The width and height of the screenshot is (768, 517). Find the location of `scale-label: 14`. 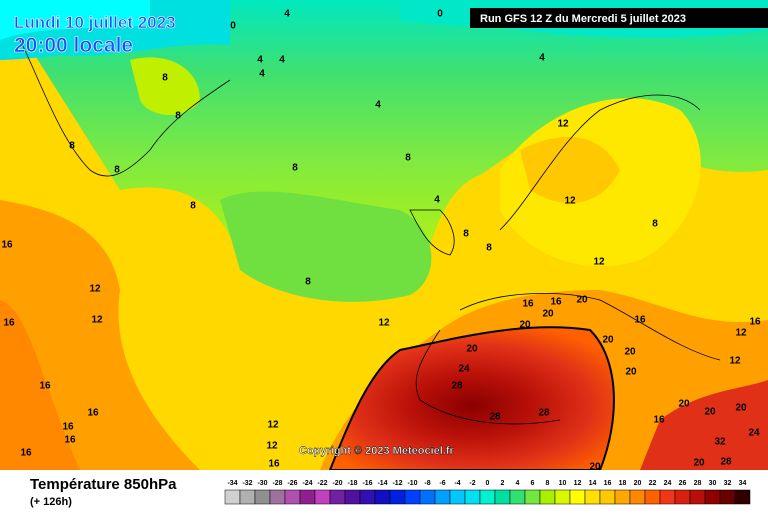

scale-label: 14 is located at coordinates (593, 483).